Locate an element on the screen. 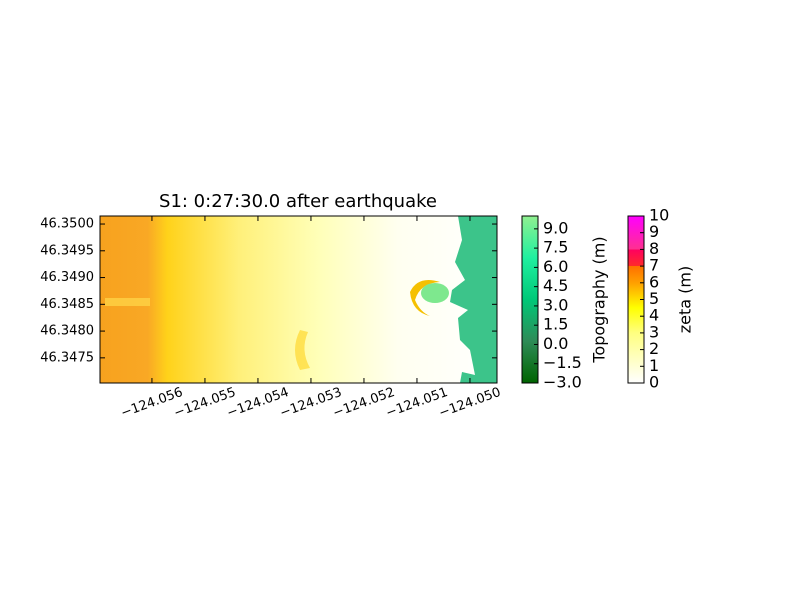 The width and height of the screenshot is (800, 604). colorbar-tick-label: −3.0 is located at coordinates (562, 382).